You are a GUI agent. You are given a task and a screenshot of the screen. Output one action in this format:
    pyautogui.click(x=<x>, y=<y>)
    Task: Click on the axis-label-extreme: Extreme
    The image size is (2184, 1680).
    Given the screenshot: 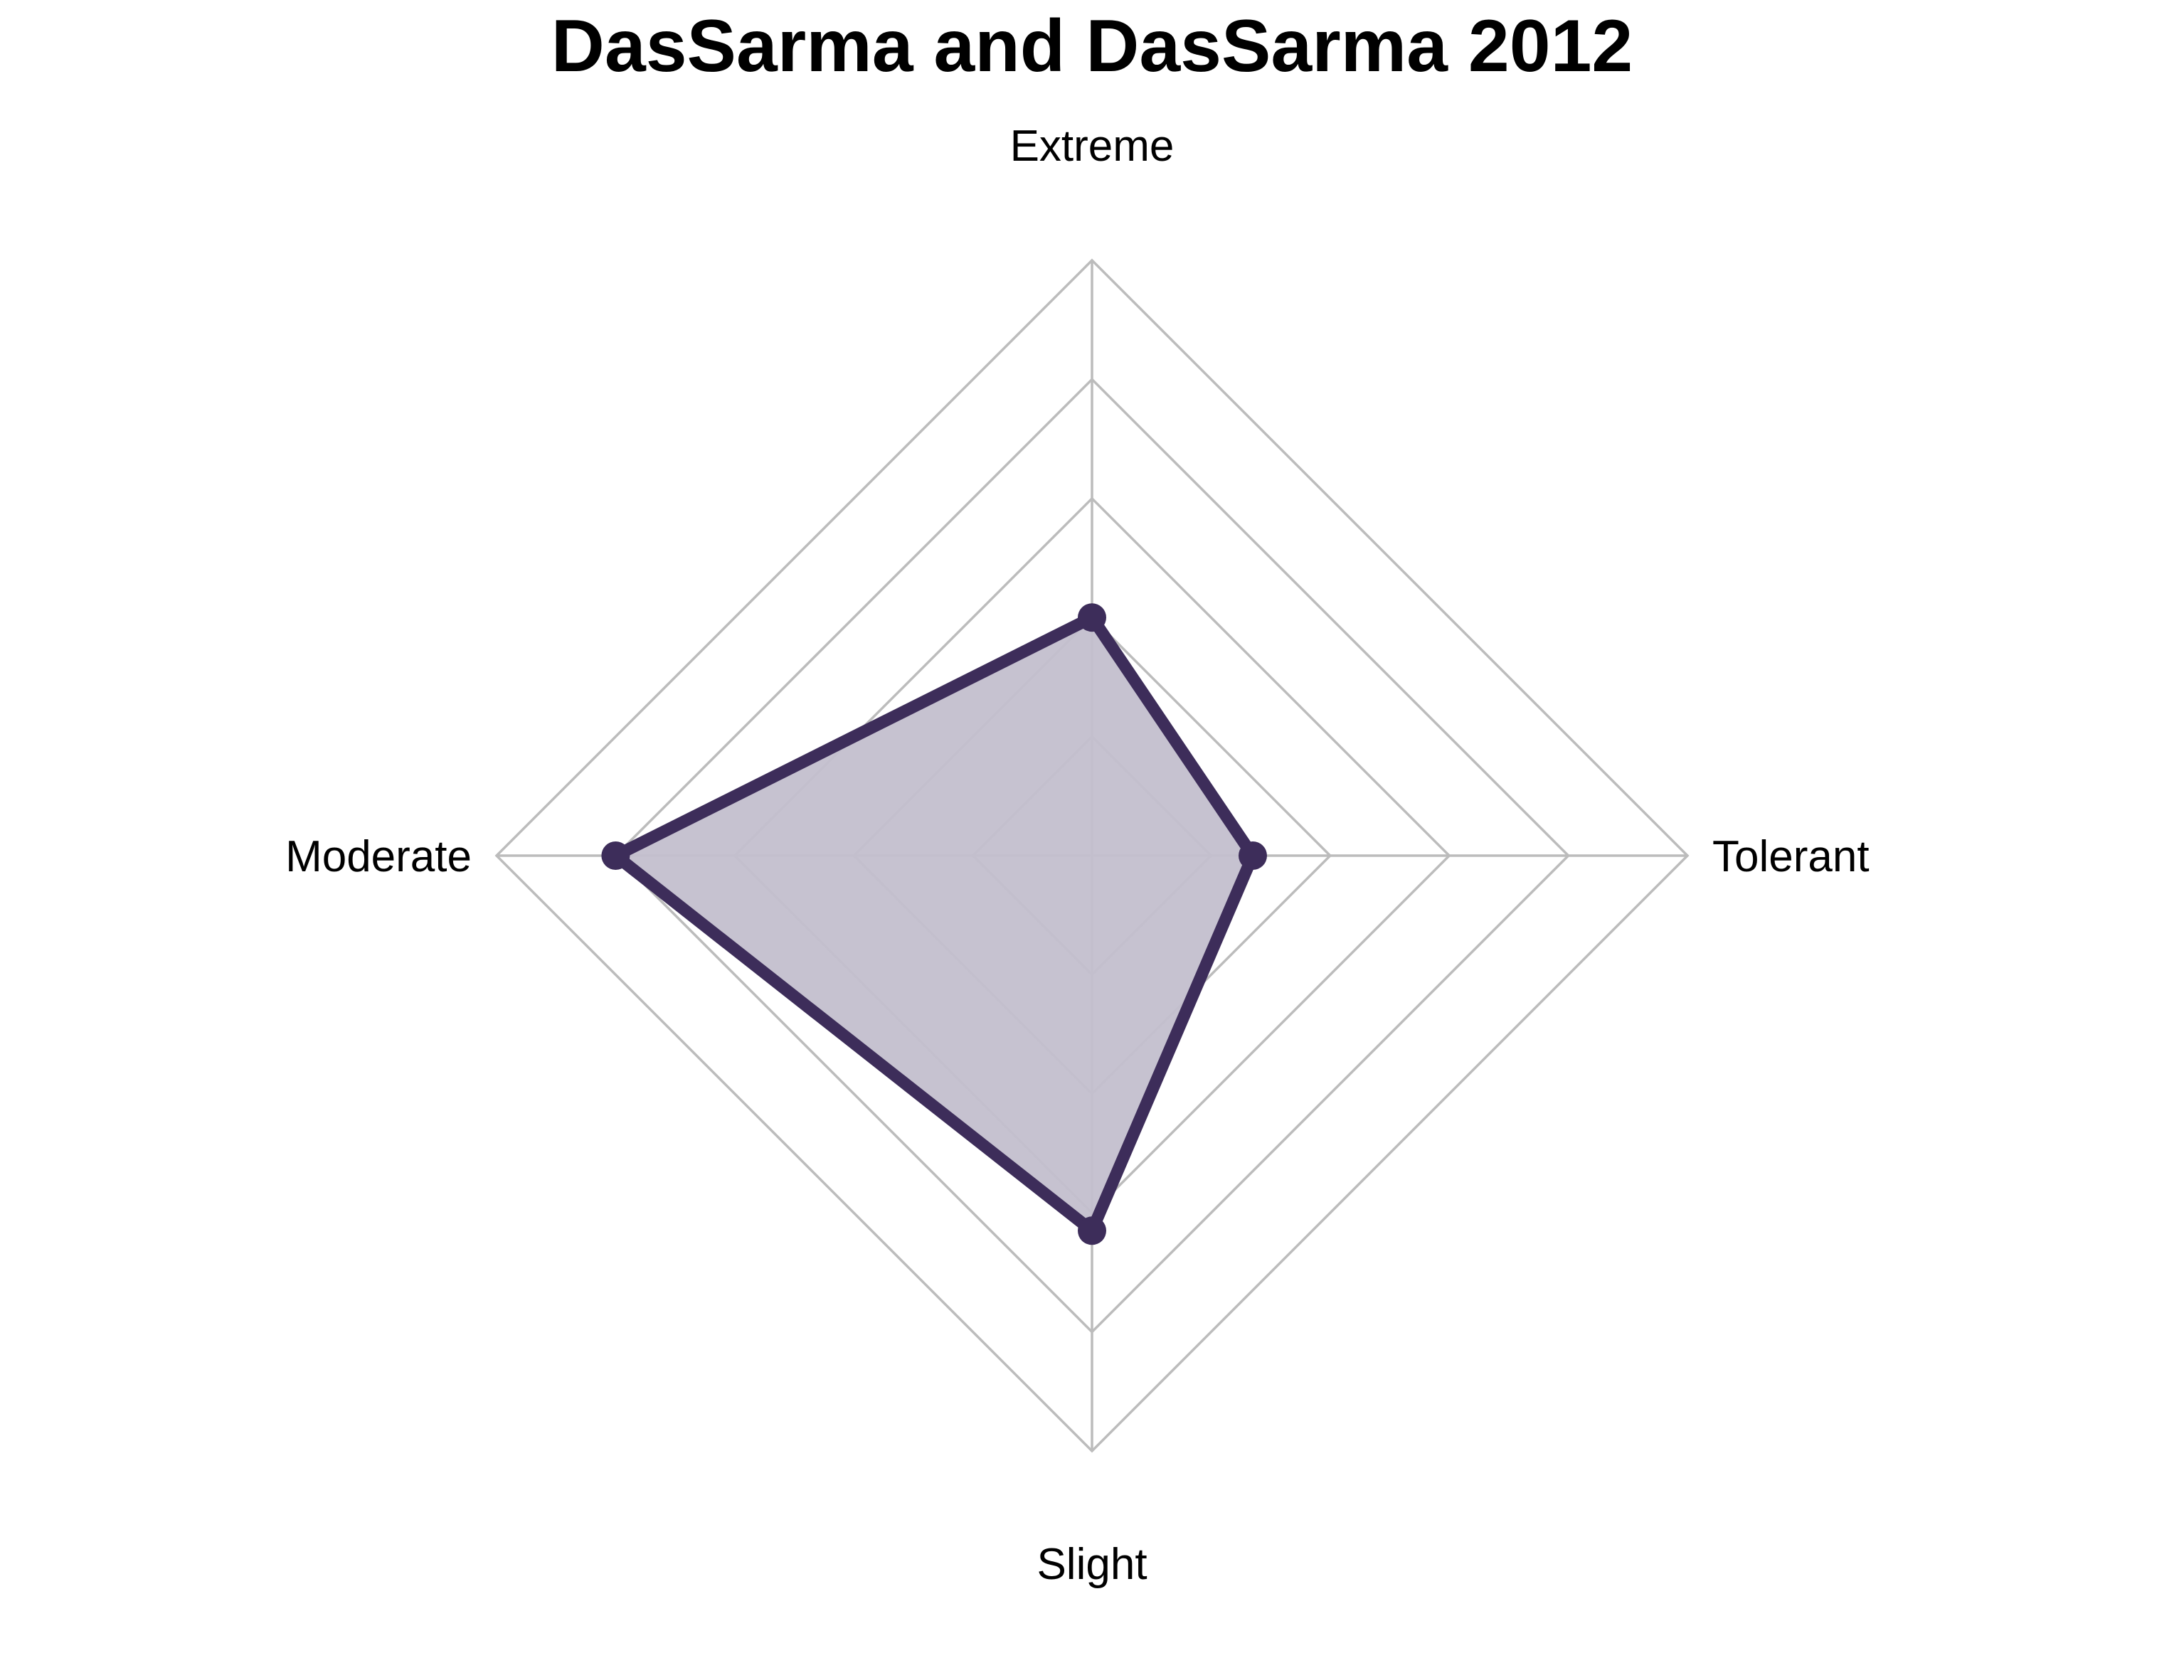 What is the action you would take?
    pyautogui.click(x=1092, y=146)
    